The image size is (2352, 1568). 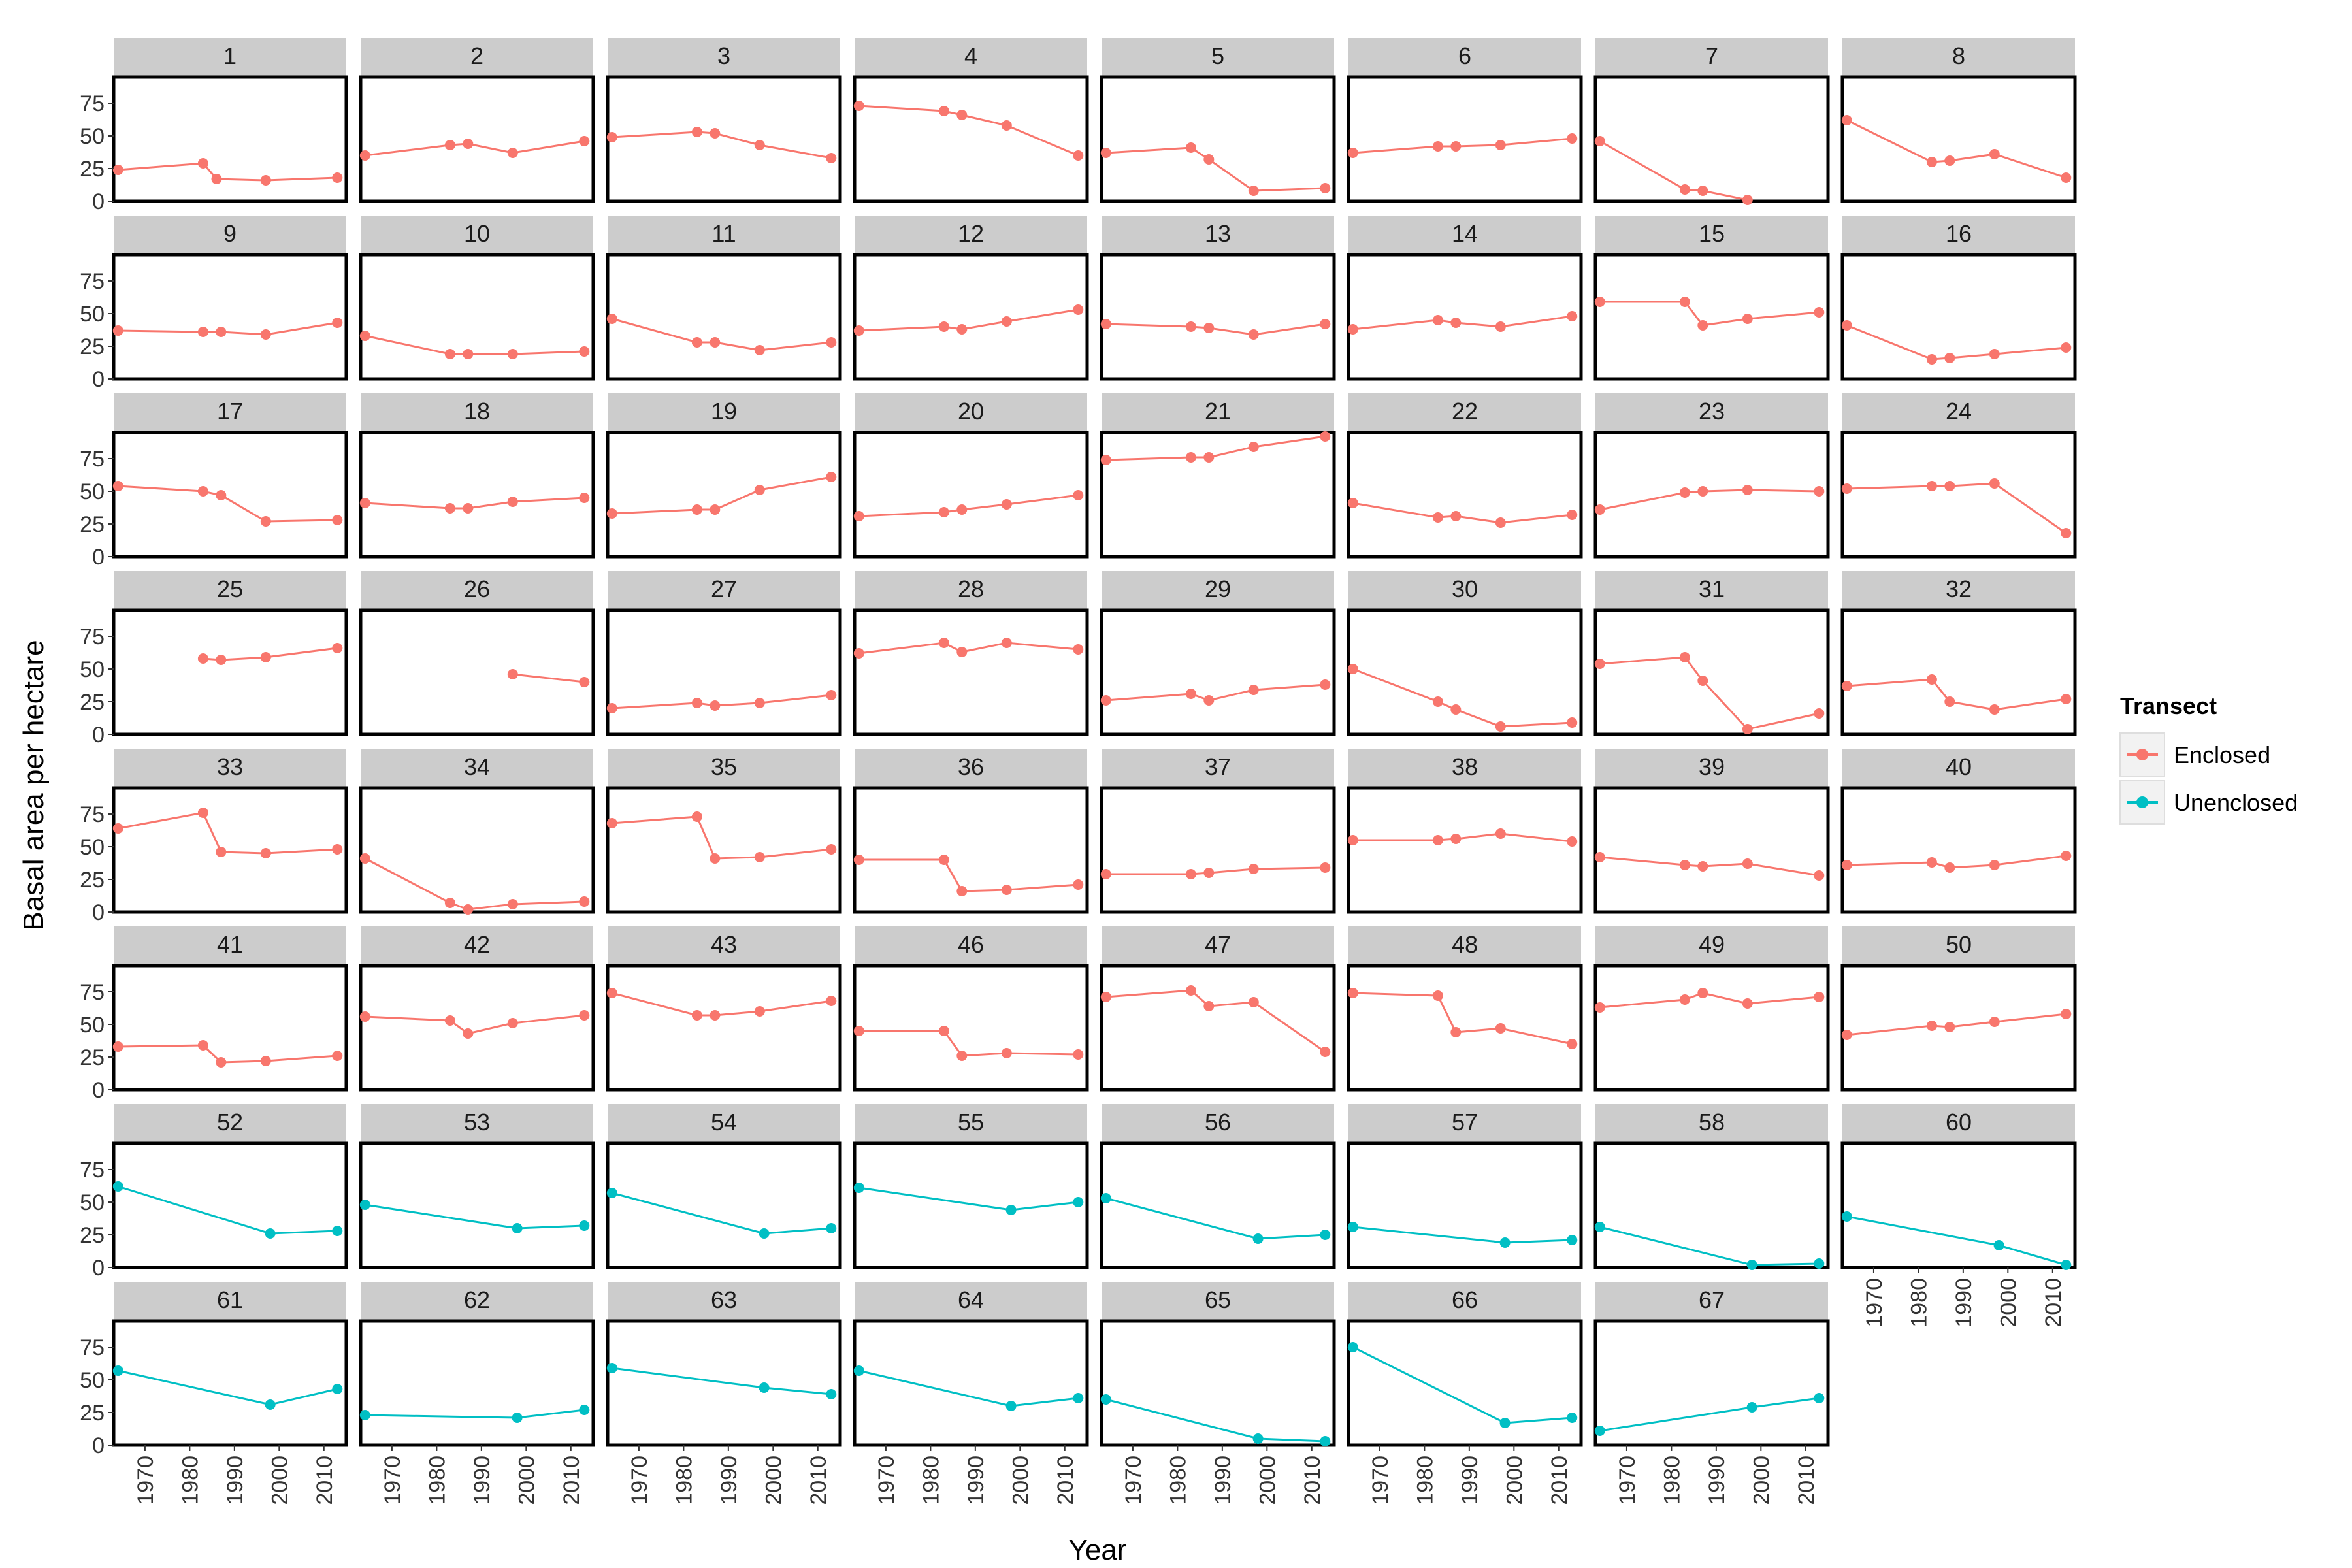 What do you see at coordinates (724, 944) in the screenshot?
I see `facet-strip-label: 43` at bounding box center [724, 944].